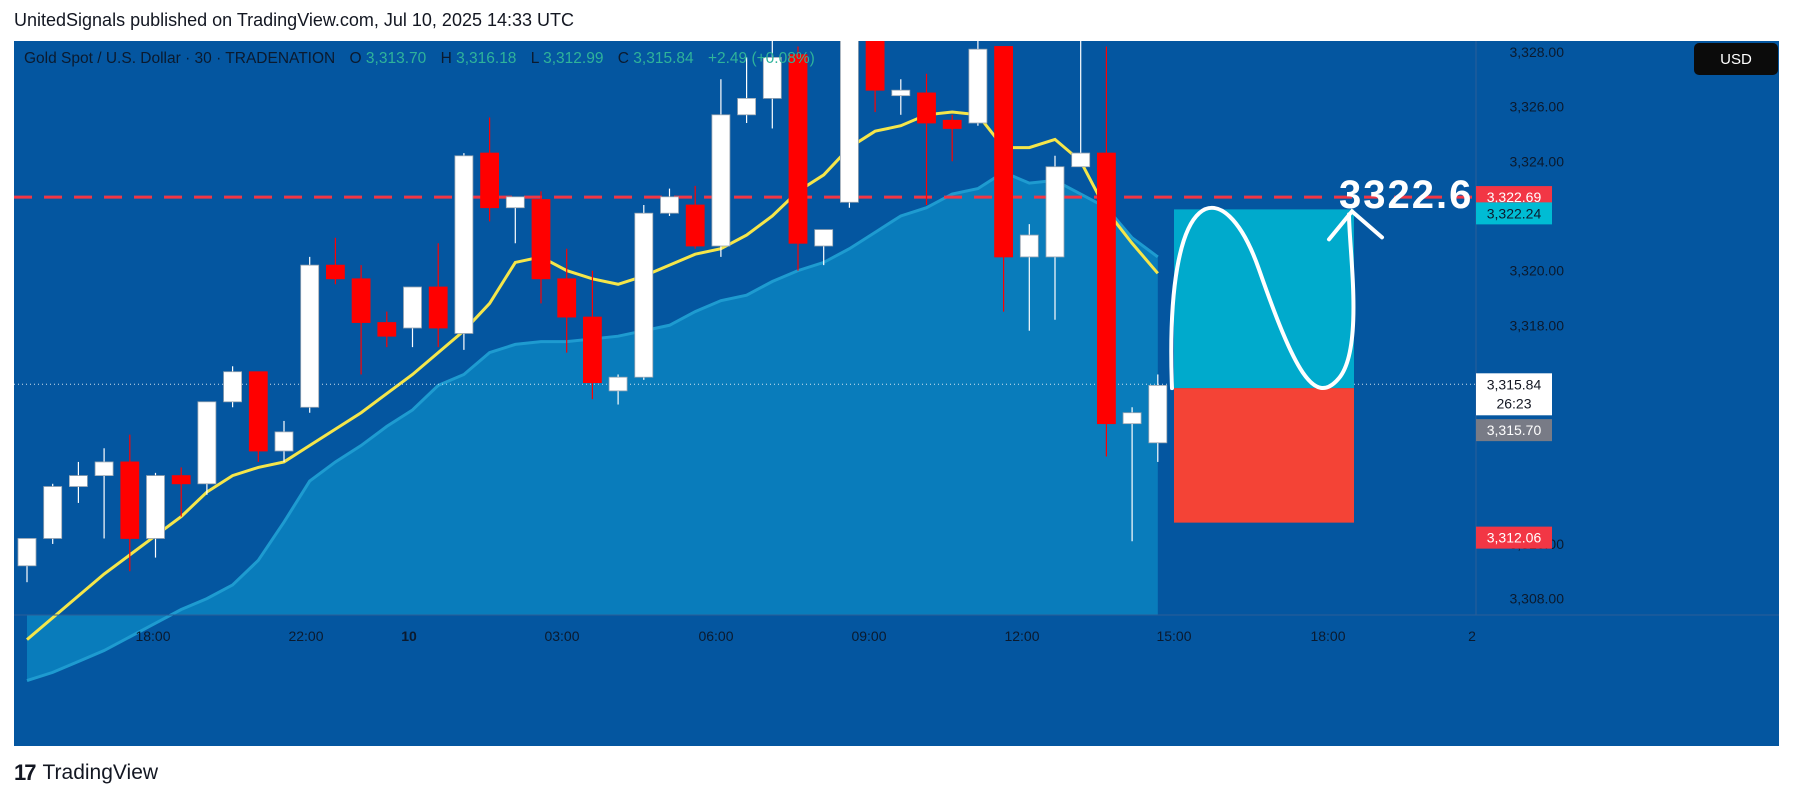  What do you see at coordinates (1472, 636) in the screenshot?
I see `x-tick-label: 2` at bounding box center [1472, 636].